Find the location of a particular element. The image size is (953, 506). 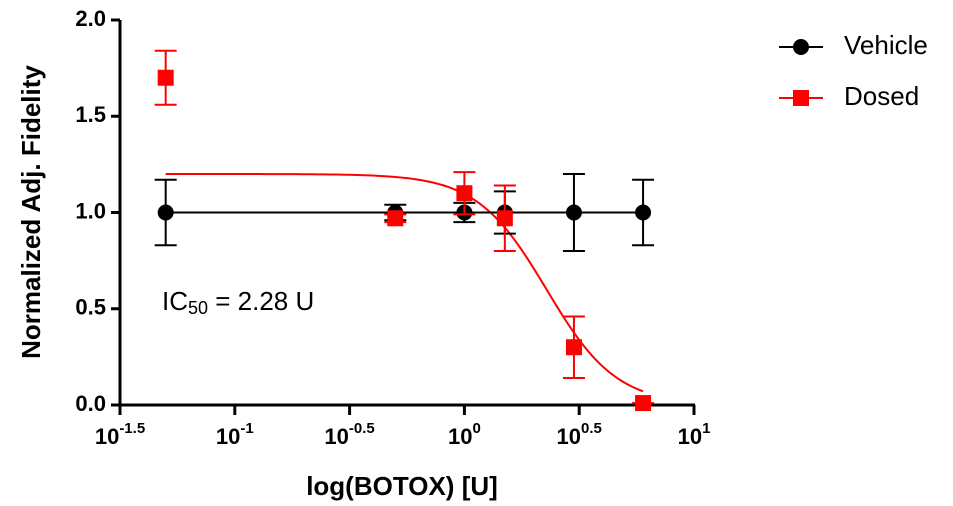

y-tick-label: 0.5 is located at coordinates (90, 307).